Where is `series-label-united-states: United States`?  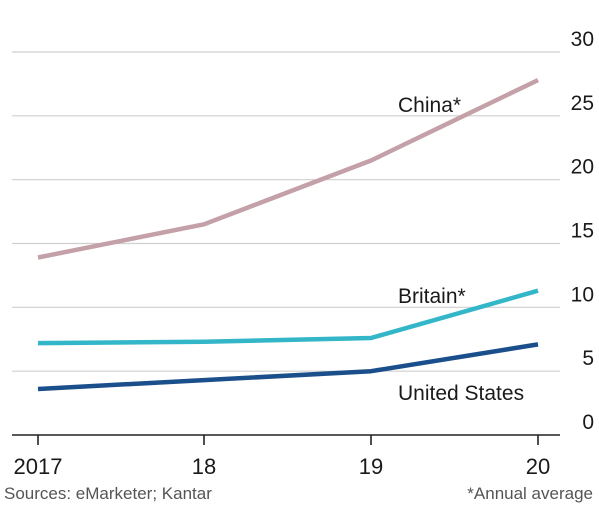
series-label-united-states: United States is located at coordinates (461, 393).